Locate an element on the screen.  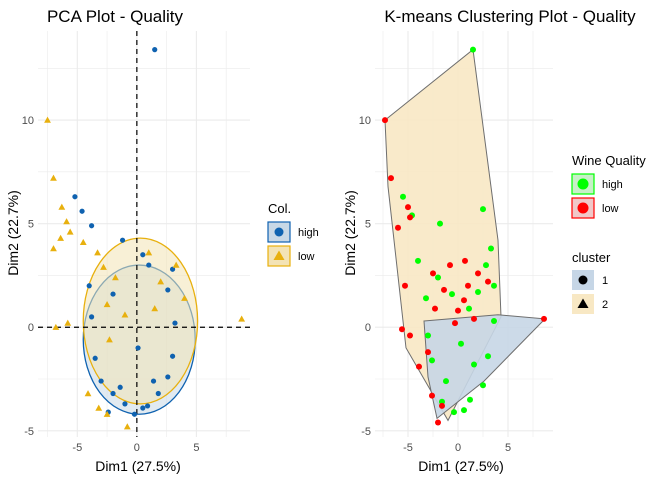
ellipse-low is located at coordinates (140, 321).